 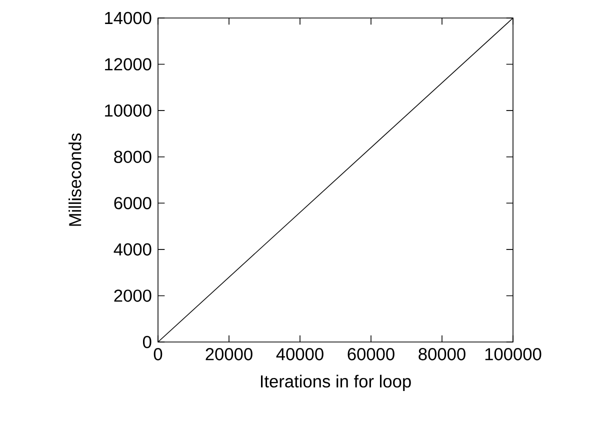 I want to click on y-axis-title: Milliseconds, so click(x=75, y=179).